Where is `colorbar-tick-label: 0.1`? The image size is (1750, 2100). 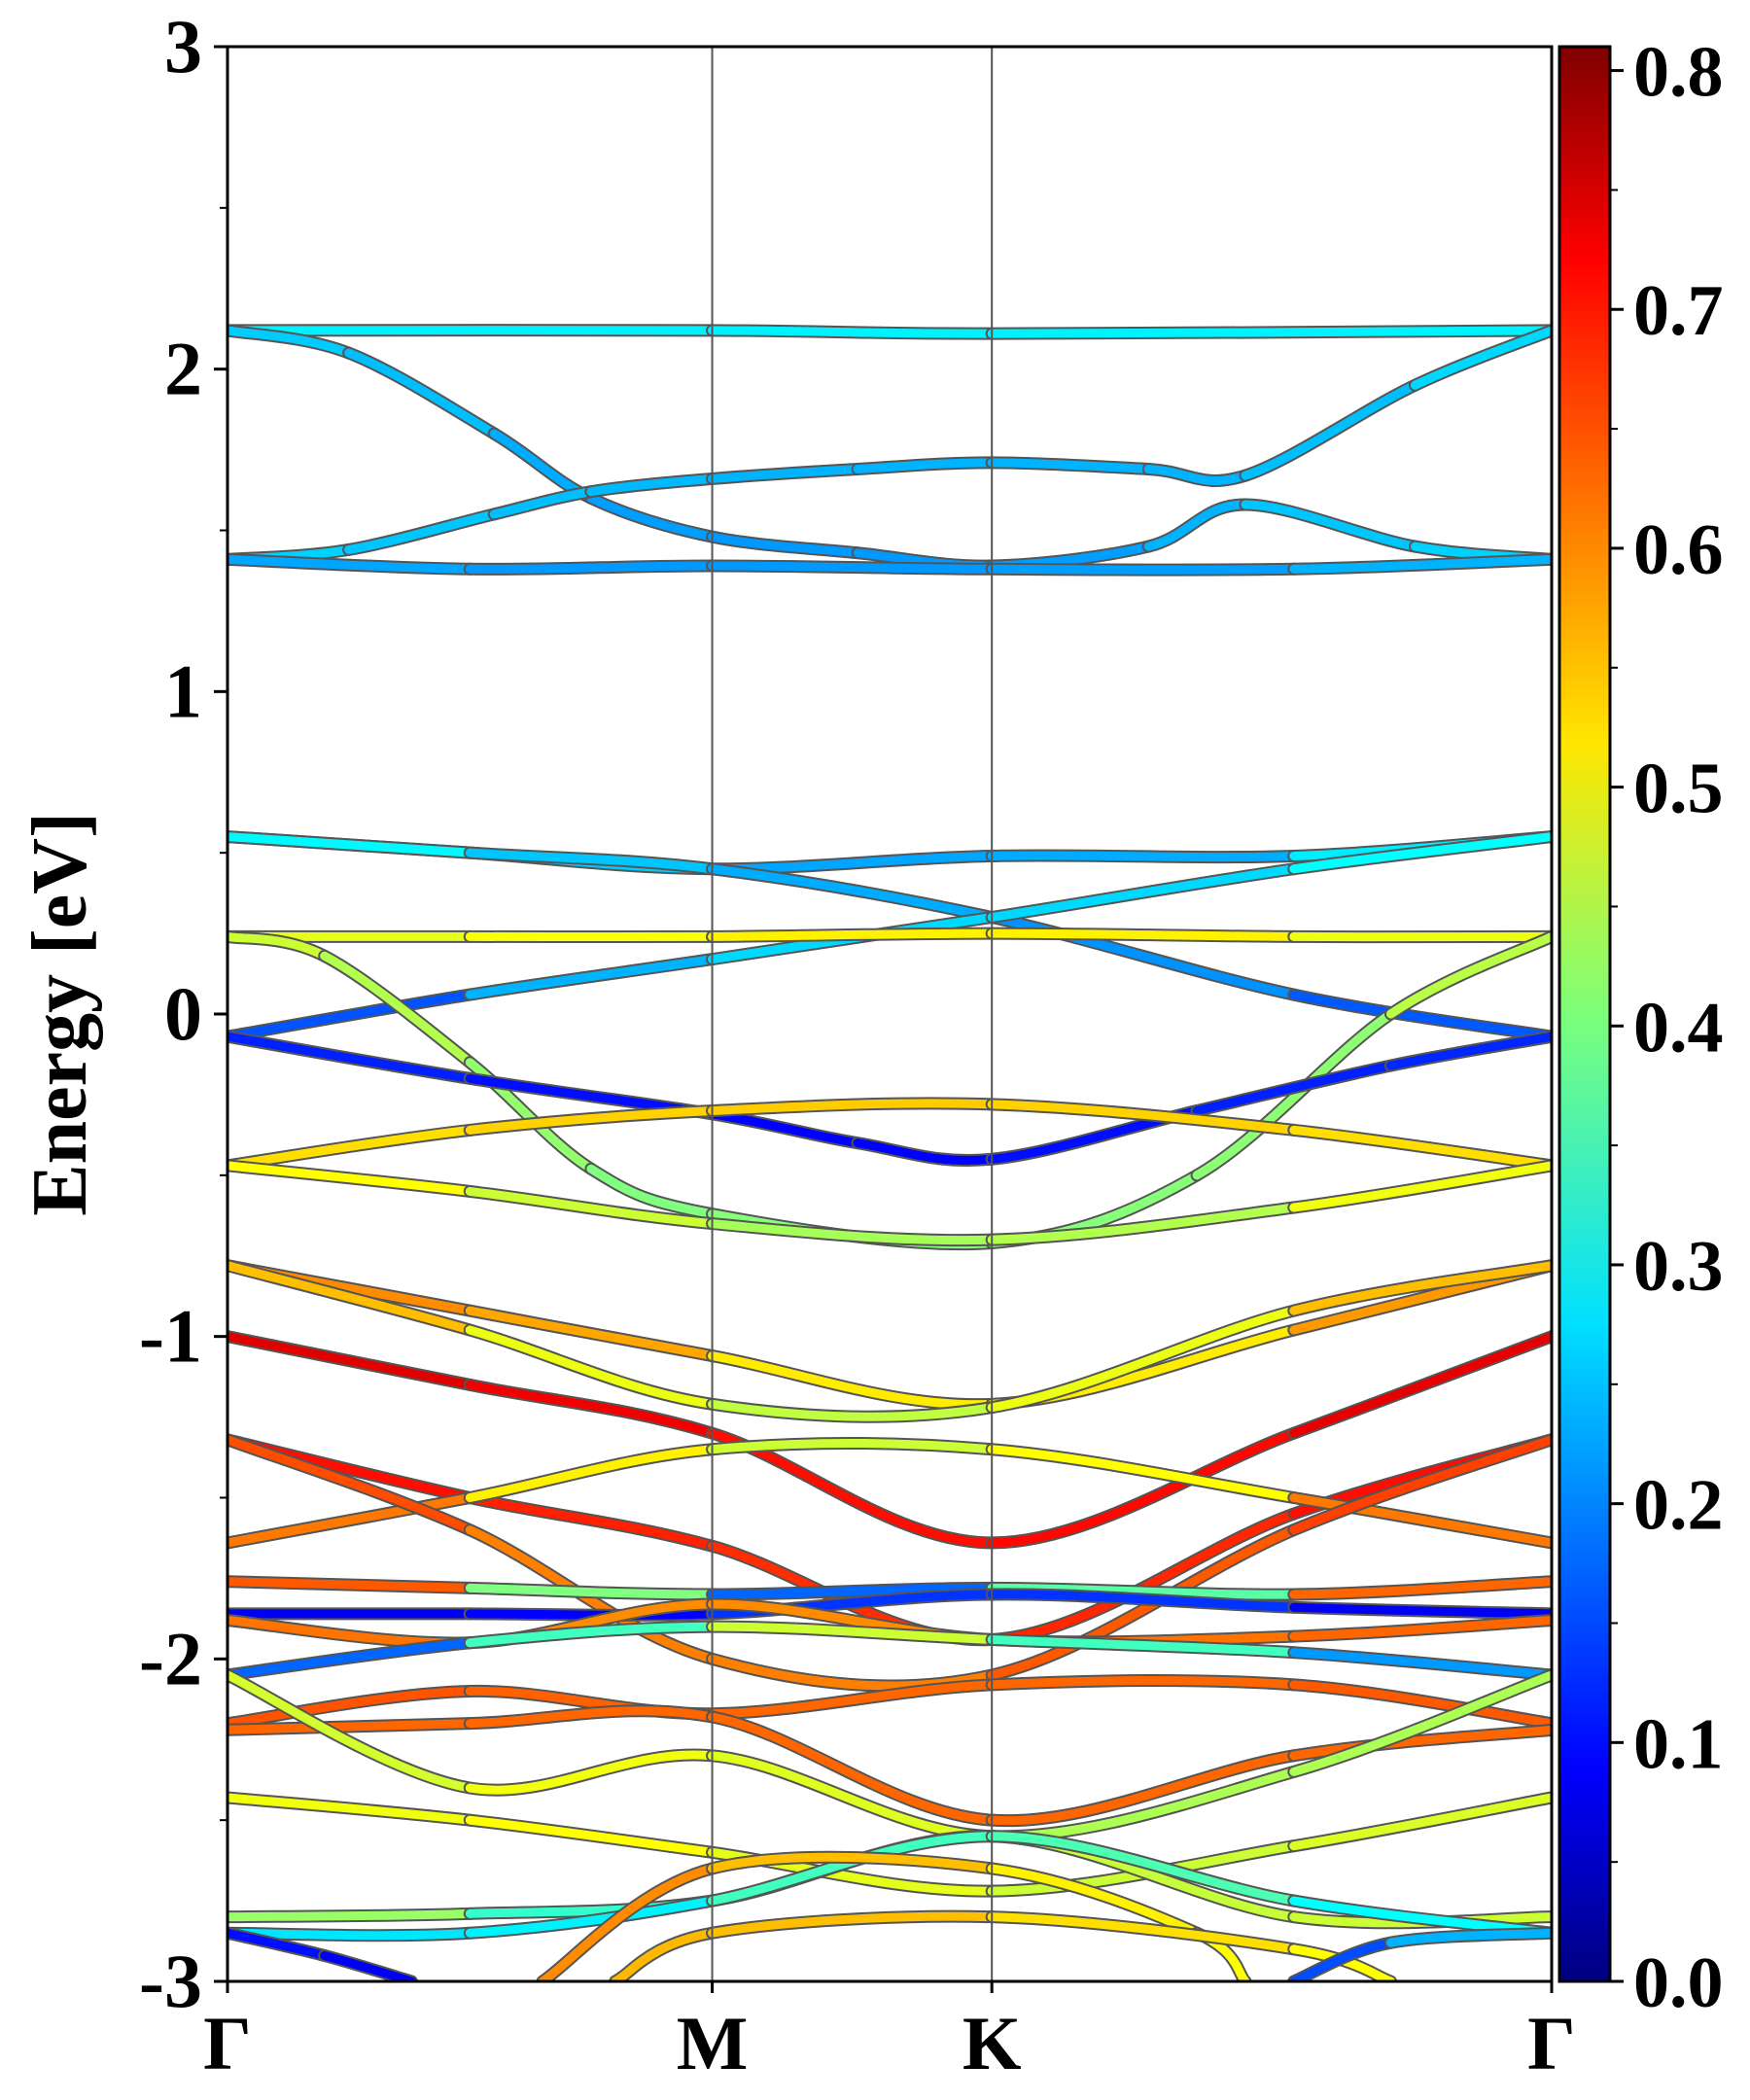 colorbar-tick-label: 0.1 is located at coordinates (1678, 1744).